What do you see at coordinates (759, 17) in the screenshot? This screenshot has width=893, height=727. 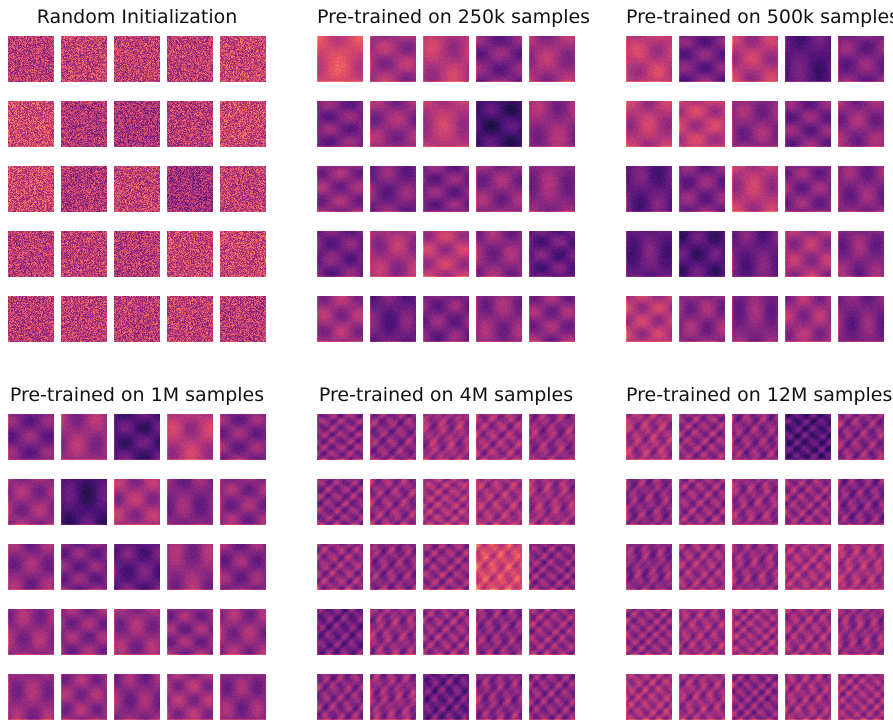 I see `panel-title: Pre-trained on 500k samples` at bounding box center [759, 17].